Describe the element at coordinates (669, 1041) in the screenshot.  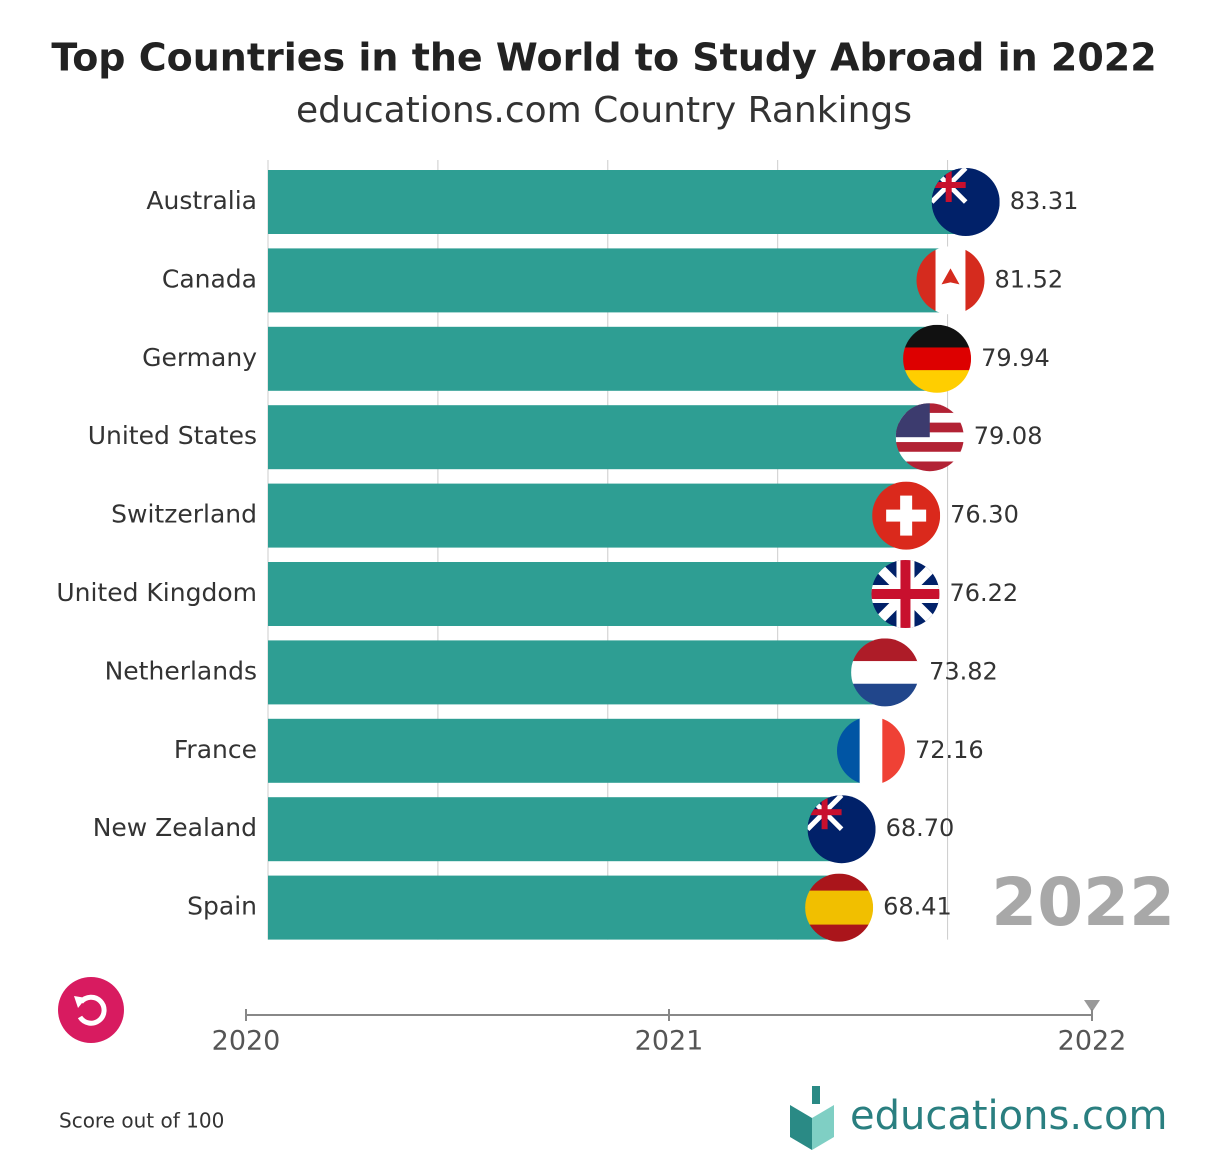
I see `timeline-label: 2021` at that location.